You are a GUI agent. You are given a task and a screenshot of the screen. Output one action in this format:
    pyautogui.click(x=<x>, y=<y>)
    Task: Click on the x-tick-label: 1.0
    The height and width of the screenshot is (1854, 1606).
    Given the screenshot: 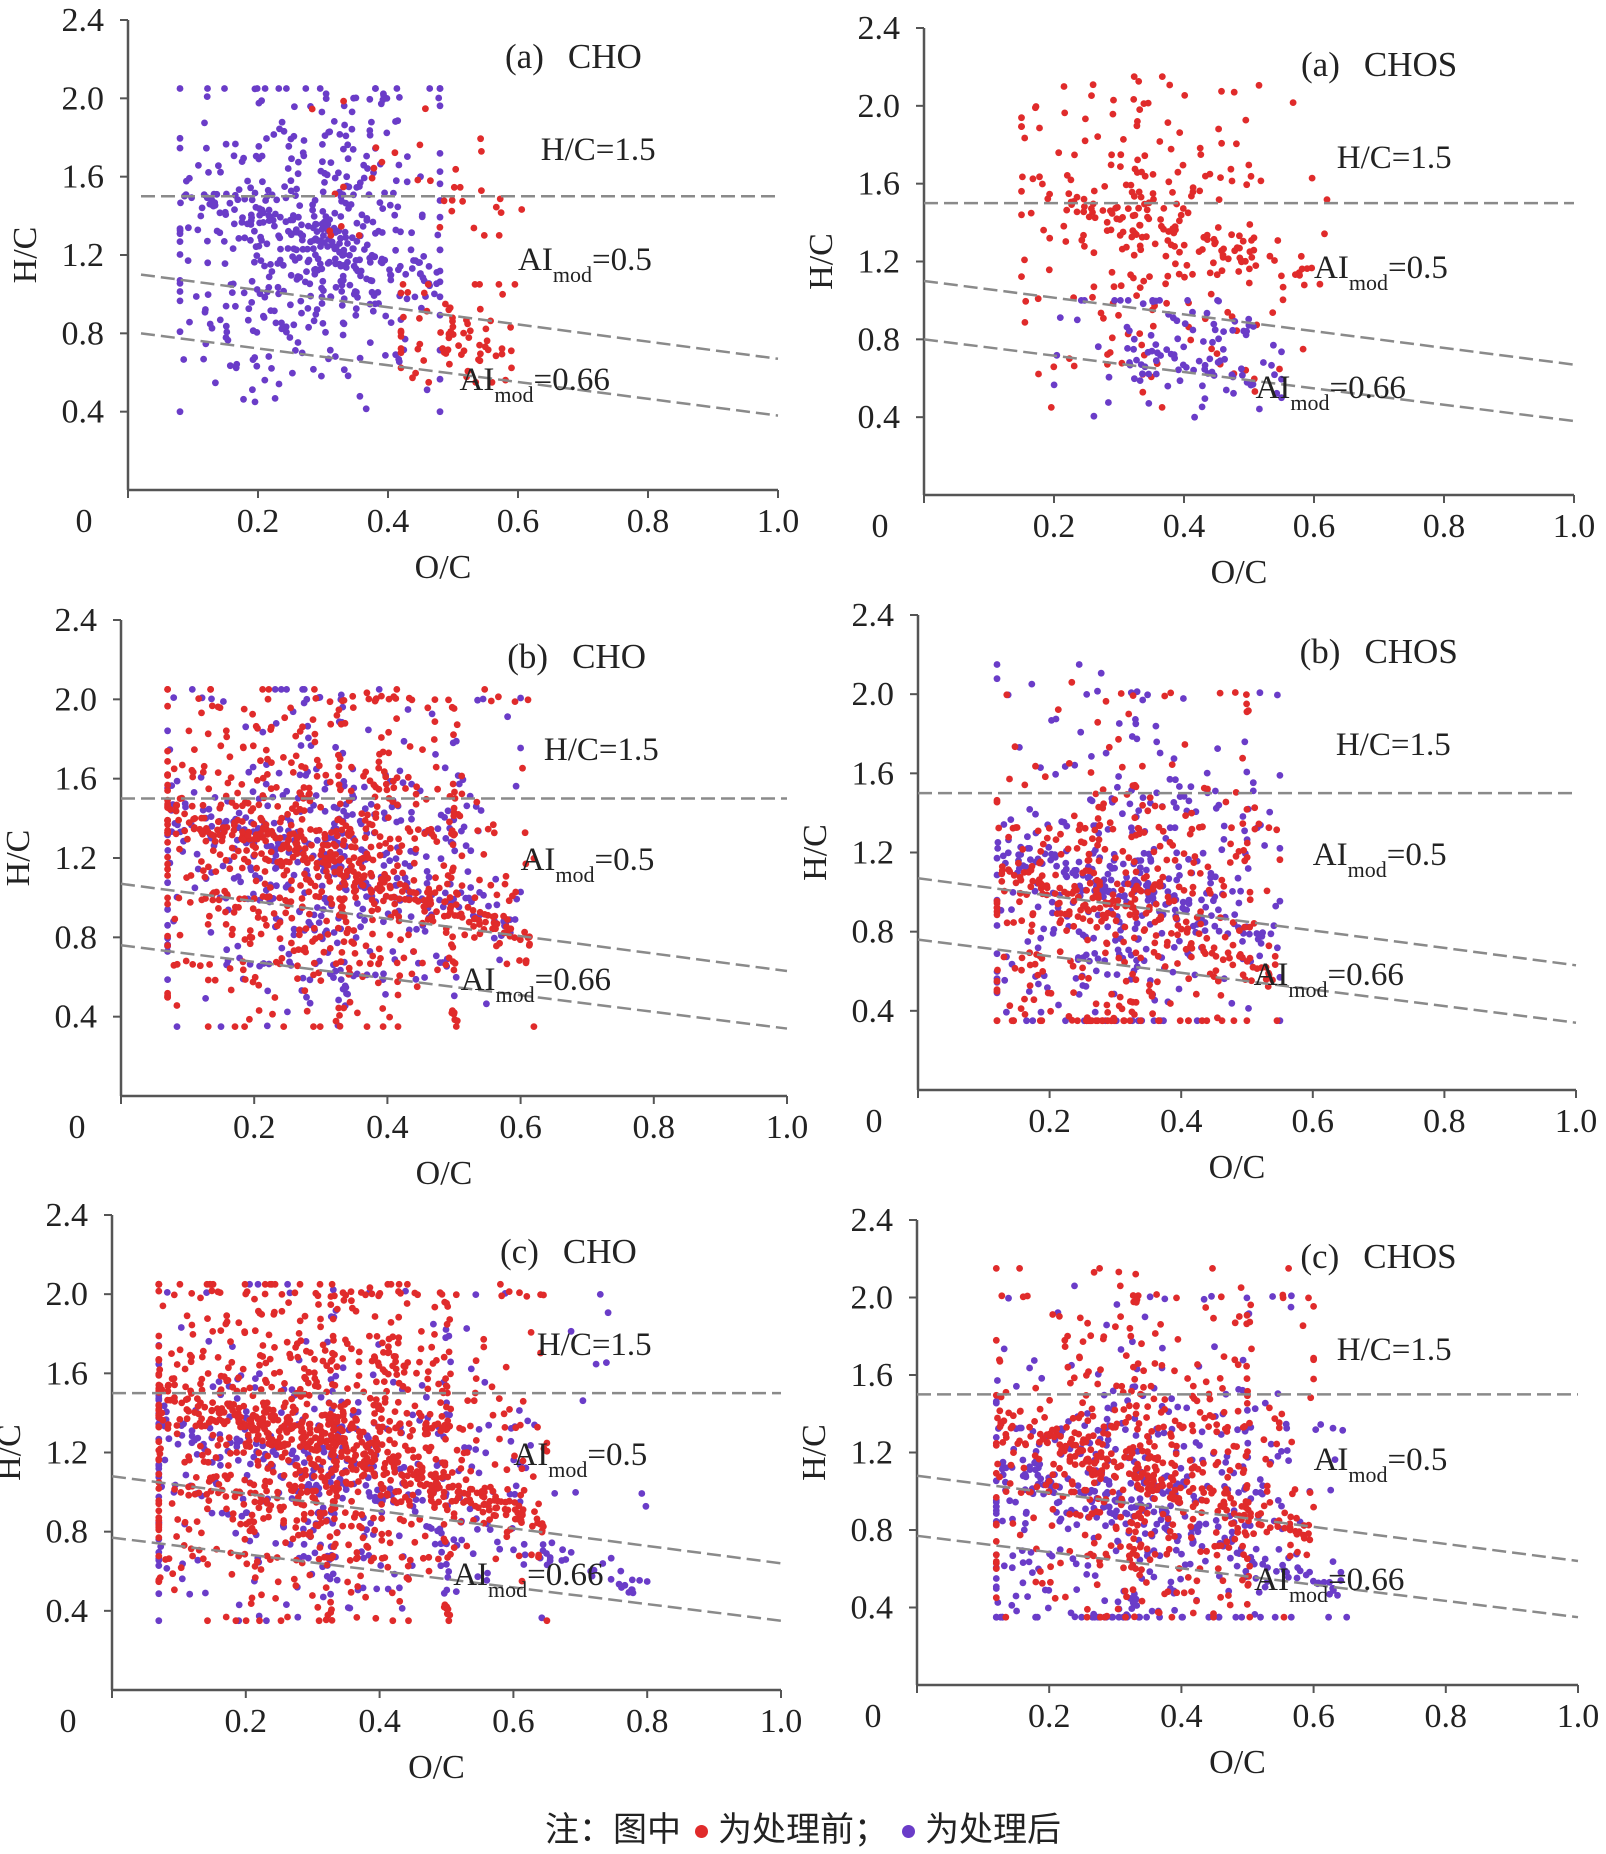 What is the action you would take?
    pyautogui.click(x=778, y=521)
    